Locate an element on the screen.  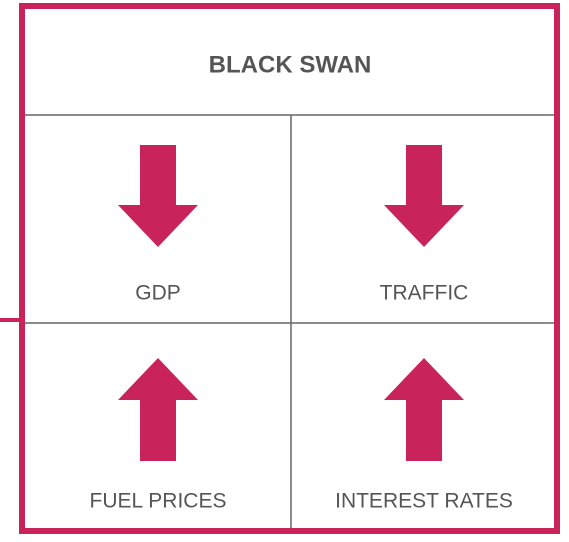
title: BLACK SWAN is located at coordinates (290, 64).